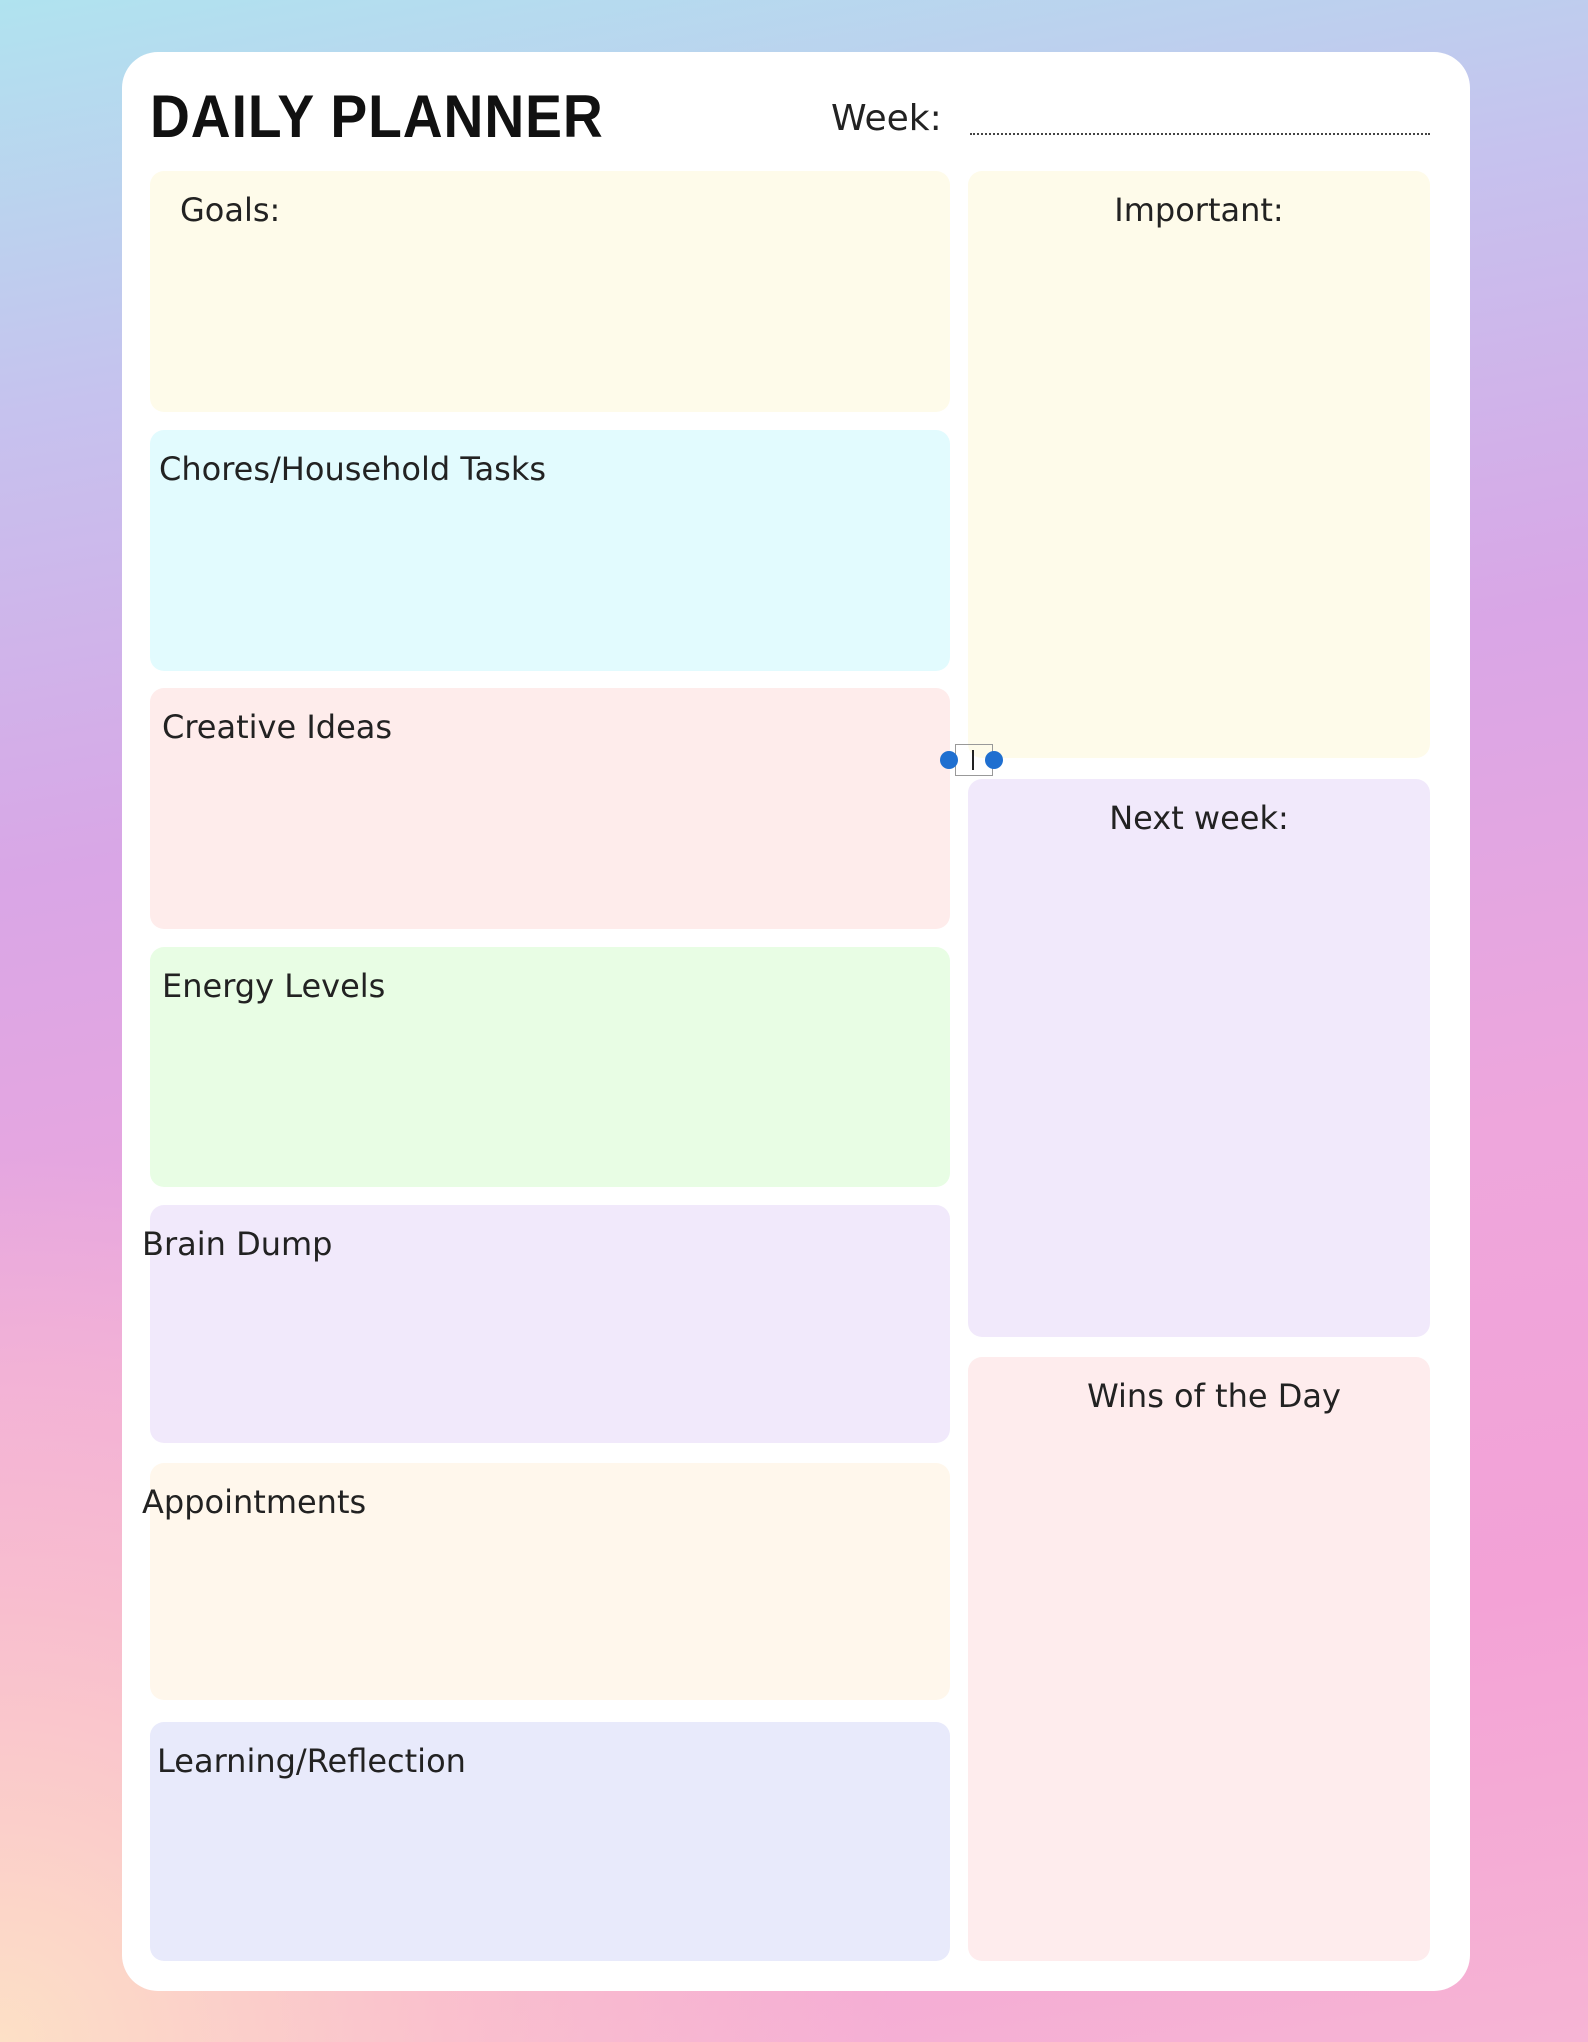  What do you see at coordinates (550, 808) in the screenshot?
I see `creative-ideas-box: Creative Ideas` at bounding box center [550, 808].